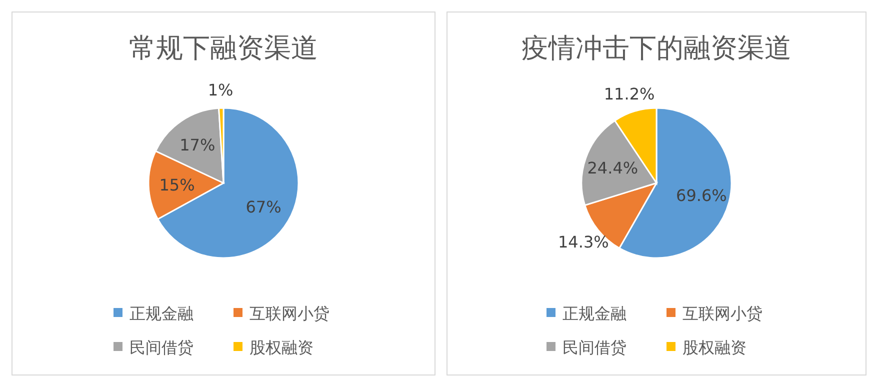  What do you see at coordinates (221, 90) in the screenshot?
I see `data-label: 1%` at bounding box center [221, 90].